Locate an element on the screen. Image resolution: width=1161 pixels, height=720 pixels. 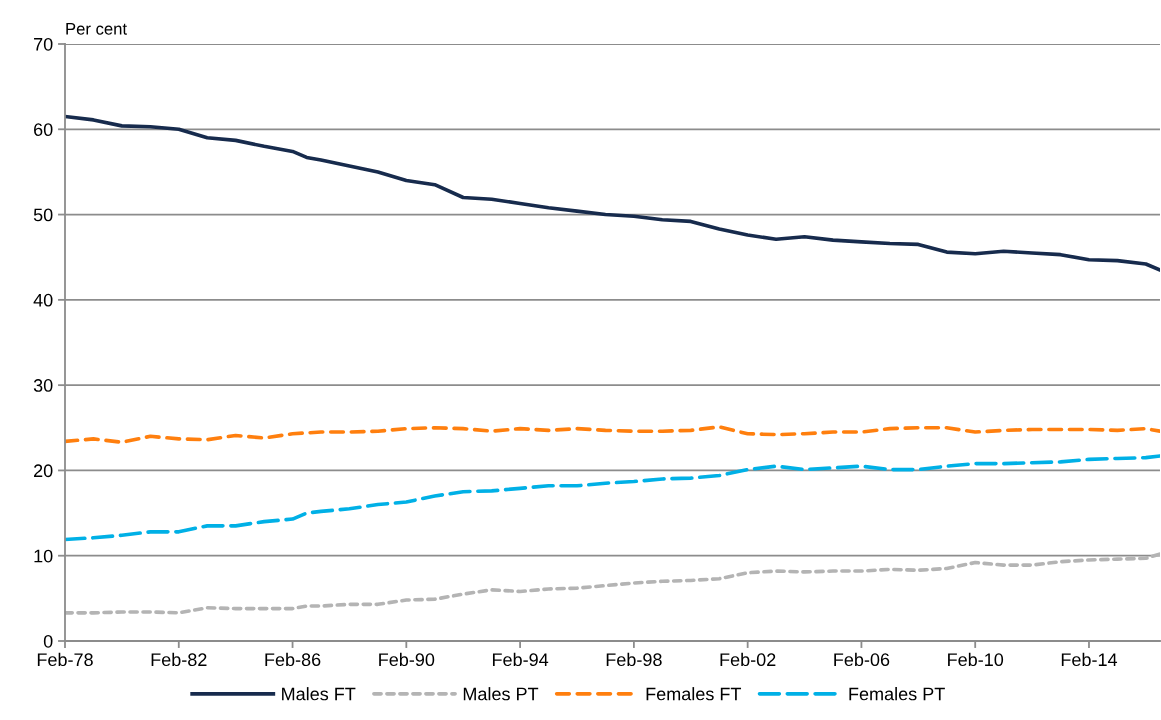
y-axis-title: Per cent is located at coordinates (96, 29).